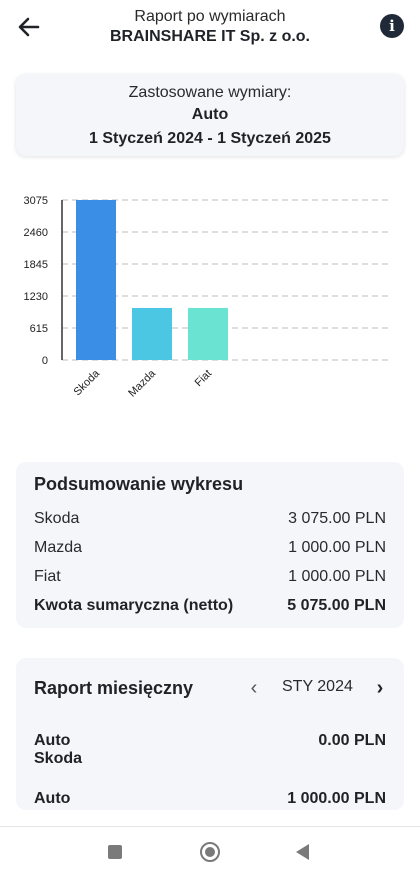 Image resolution: width=420 pixels, height=874 pixels. What do you see at coordinates (336, 605) in the screenshot?
I see `summary-total-value: 5 075.00 PLN` at bounding box center [336, 605].